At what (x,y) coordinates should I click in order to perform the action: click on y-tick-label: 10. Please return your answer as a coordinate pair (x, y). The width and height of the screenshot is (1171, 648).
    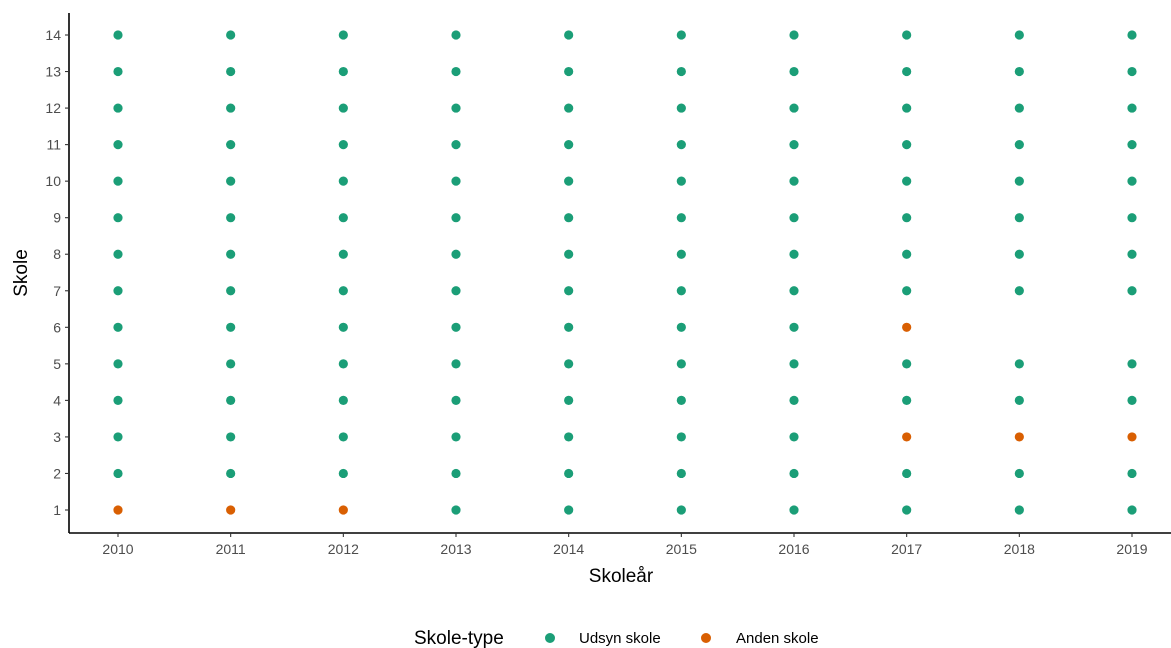
    Looking at the image, I should click on (53, 181).